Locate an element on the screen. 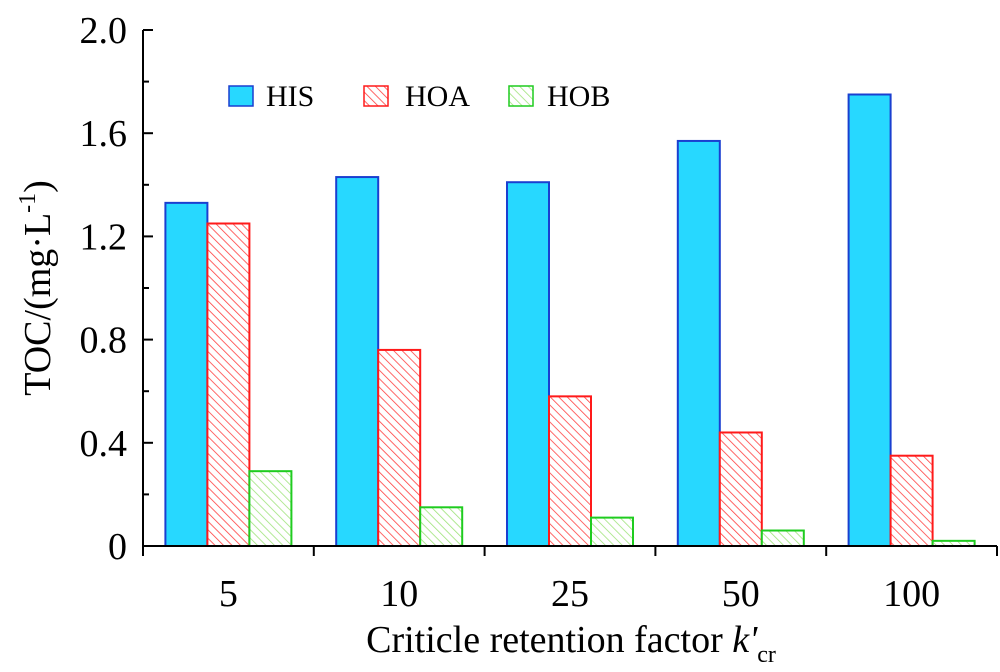 The image size is (1000, 672). y-axis-title-suffix: ) is located at coordinates (38, 186).